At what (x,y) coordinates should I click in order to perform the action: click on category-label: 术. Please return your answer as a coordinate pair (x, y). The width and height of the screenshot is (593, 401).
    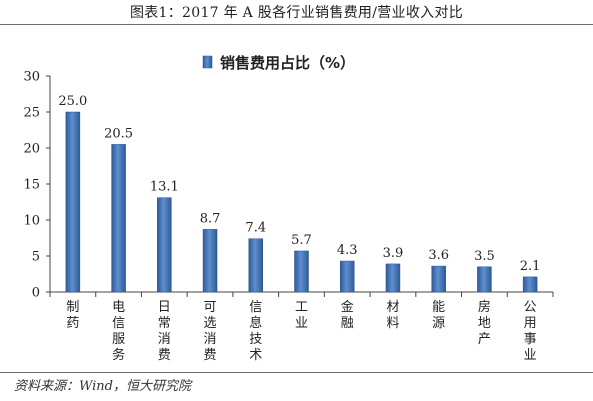
    Looking at the image, I should click on (255, 355).